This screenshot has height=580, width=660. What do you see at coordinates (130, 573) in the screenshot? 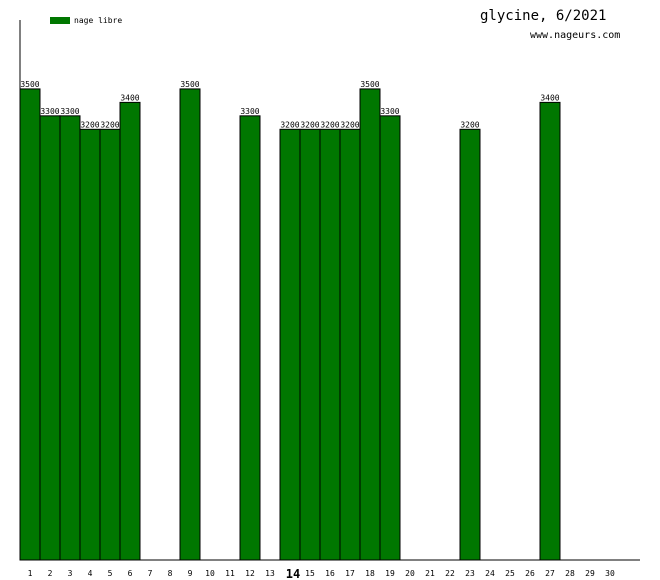
I see `x-tick-label: 6` at bounding box center [130, 573].